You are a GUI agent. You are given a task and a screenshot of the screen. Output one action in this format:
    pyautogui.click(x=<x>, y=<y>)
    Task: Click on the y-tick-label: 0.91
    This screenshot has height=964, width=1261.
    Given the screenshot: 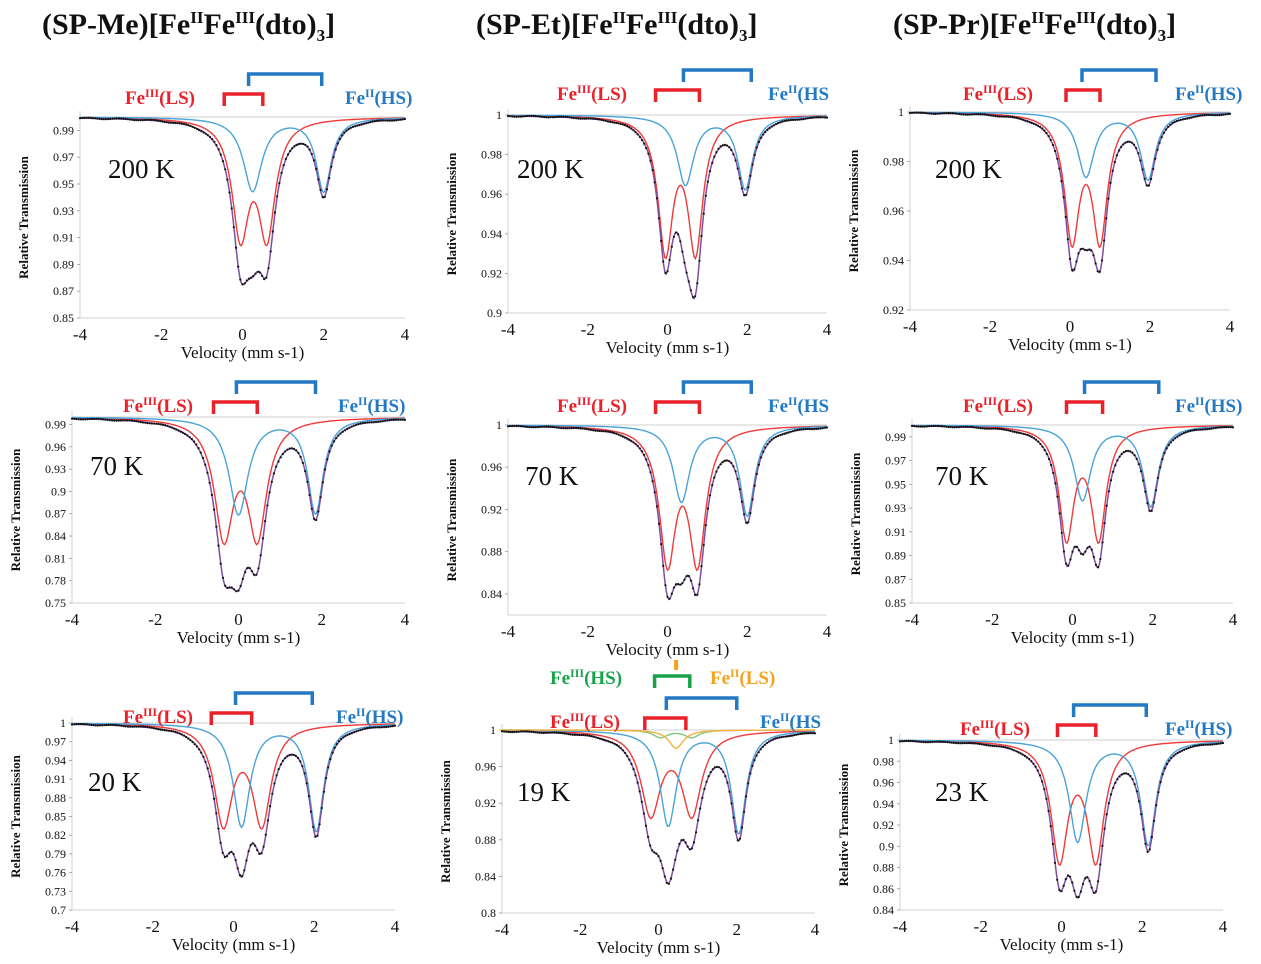 What is the action you would take?
    pyautogui.click(x=895, y=532)
    